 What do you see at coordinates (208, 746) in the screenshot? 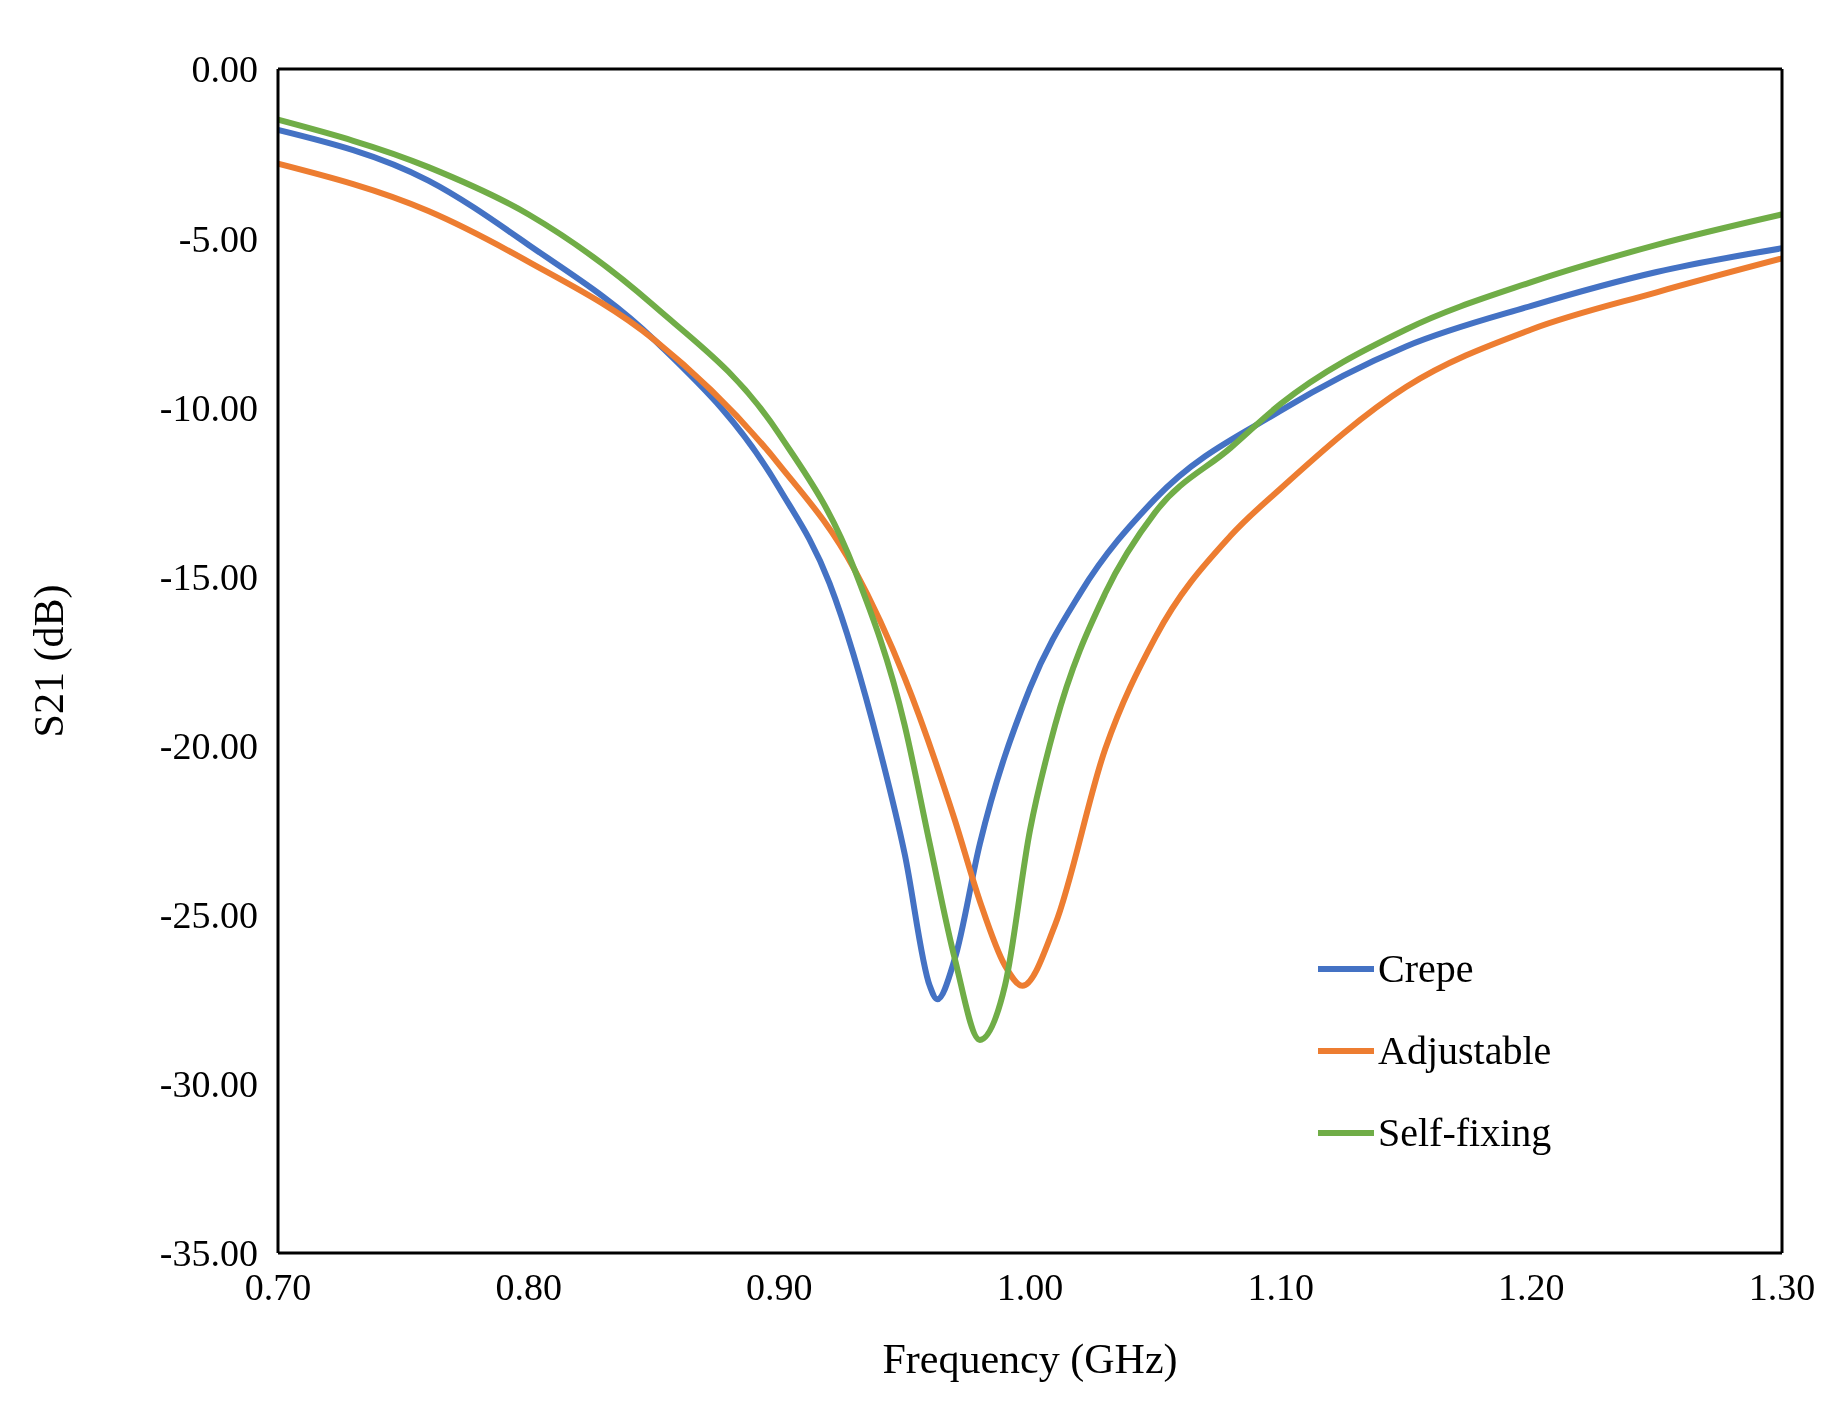
I see `y-tick-label: -20.00` at bounding box center [208, 746].